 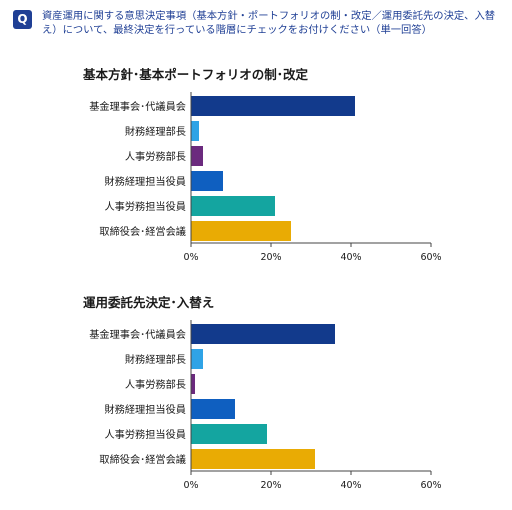 What do you see at coordinates (22, 19) in the screenshot?
I see `question-badge: Q` at bounding box center [22, 19].